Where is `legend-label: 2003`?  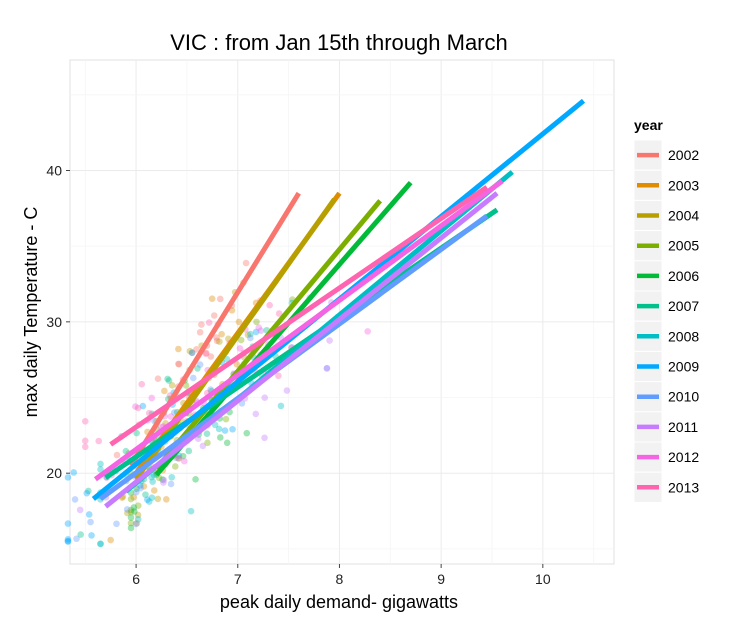
legend-label: 2003 is located at coordinates (683, 185).